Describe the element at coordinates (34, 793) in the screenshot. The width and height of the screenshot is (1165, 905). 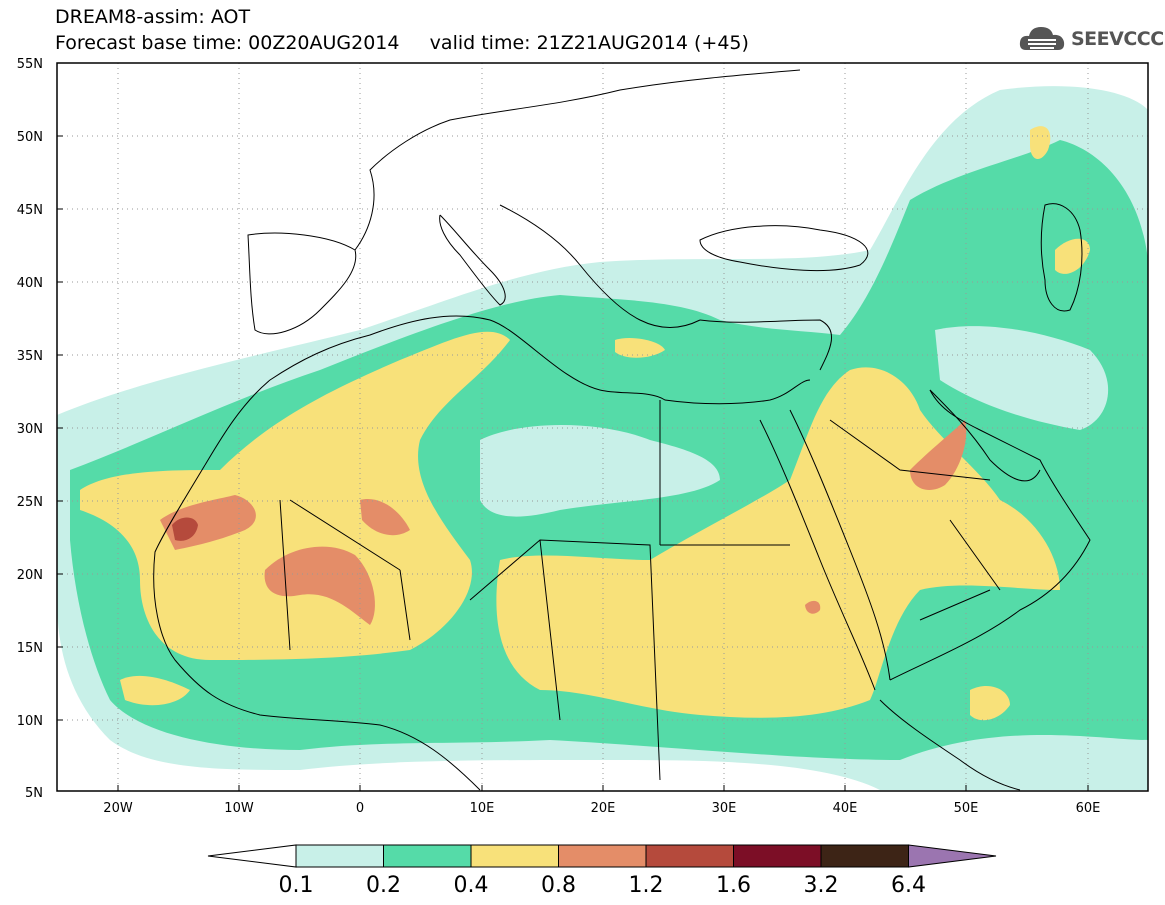
I see `lat-label: 5N` at that location.